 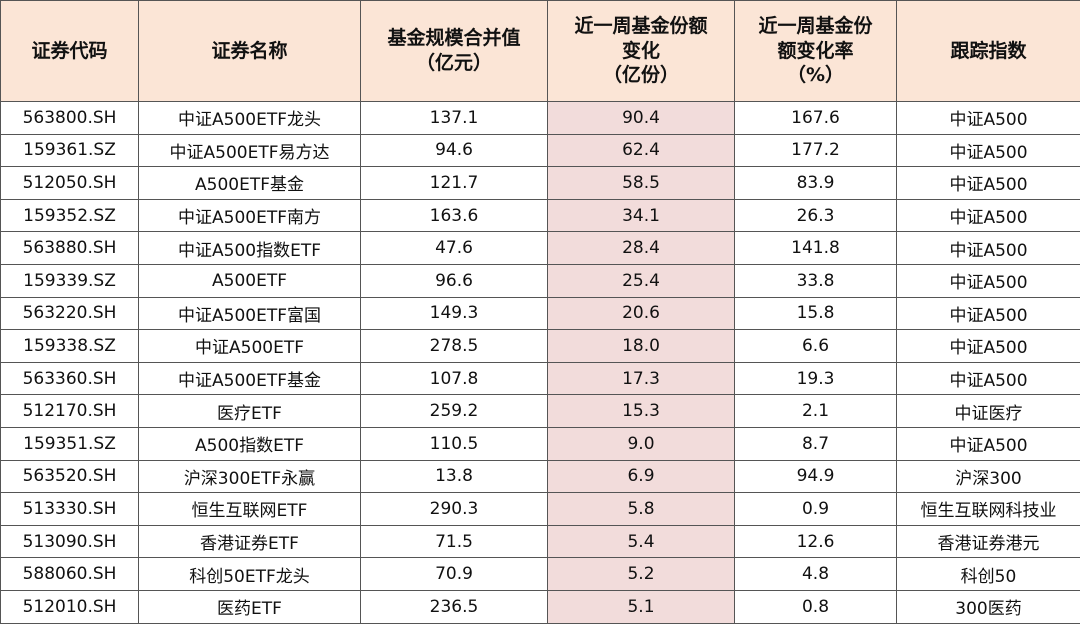 What do you see at coordinates (69, 509) in the screenshot?
I see `table-cell: 513330.SH` at bounding box center [69, 509].